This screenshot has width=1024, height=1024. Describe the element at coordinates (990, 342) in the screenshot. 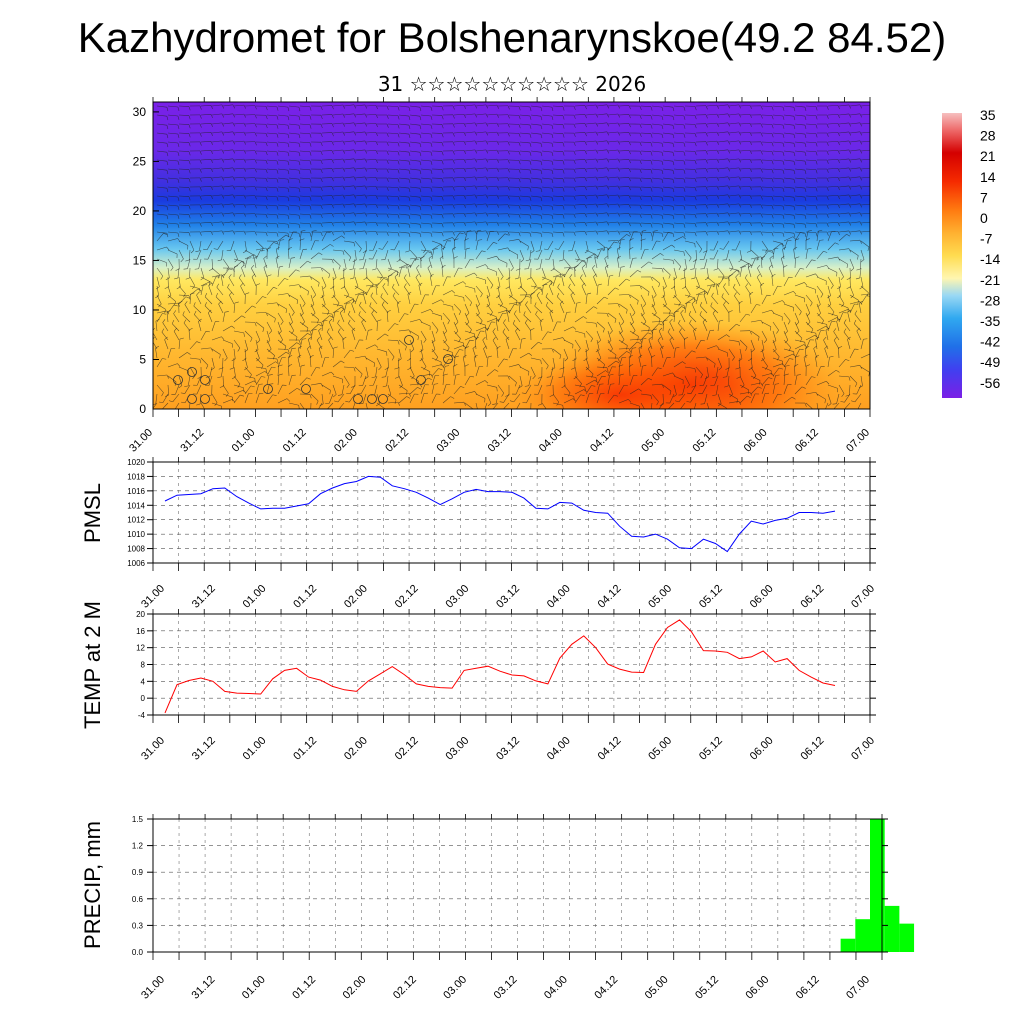

I see `colorbar-label: -42` at that location.